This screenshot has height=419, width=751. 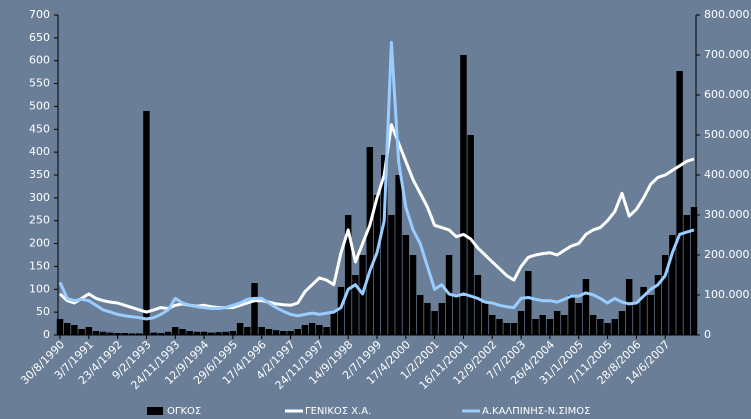 What do you see at coordinates (39, 220) in the screenshot?
I see `y-tick-label: 250` at bounding box center [39, 220].